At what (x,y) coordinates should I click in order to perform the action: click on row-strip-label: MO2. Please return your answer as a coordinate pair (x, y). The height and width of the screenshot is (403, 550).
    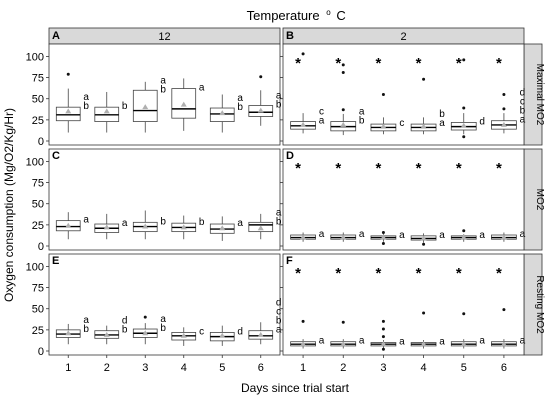
    Looking at the image, I should click on (539, 200).